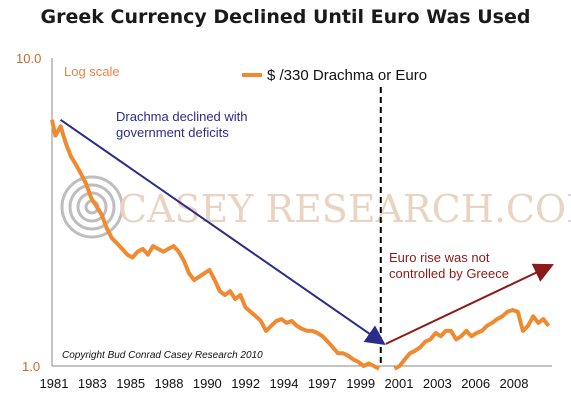  Describe the element at coordinates (469, 304) in the screenshot. I see `rise-arrow` at that location.